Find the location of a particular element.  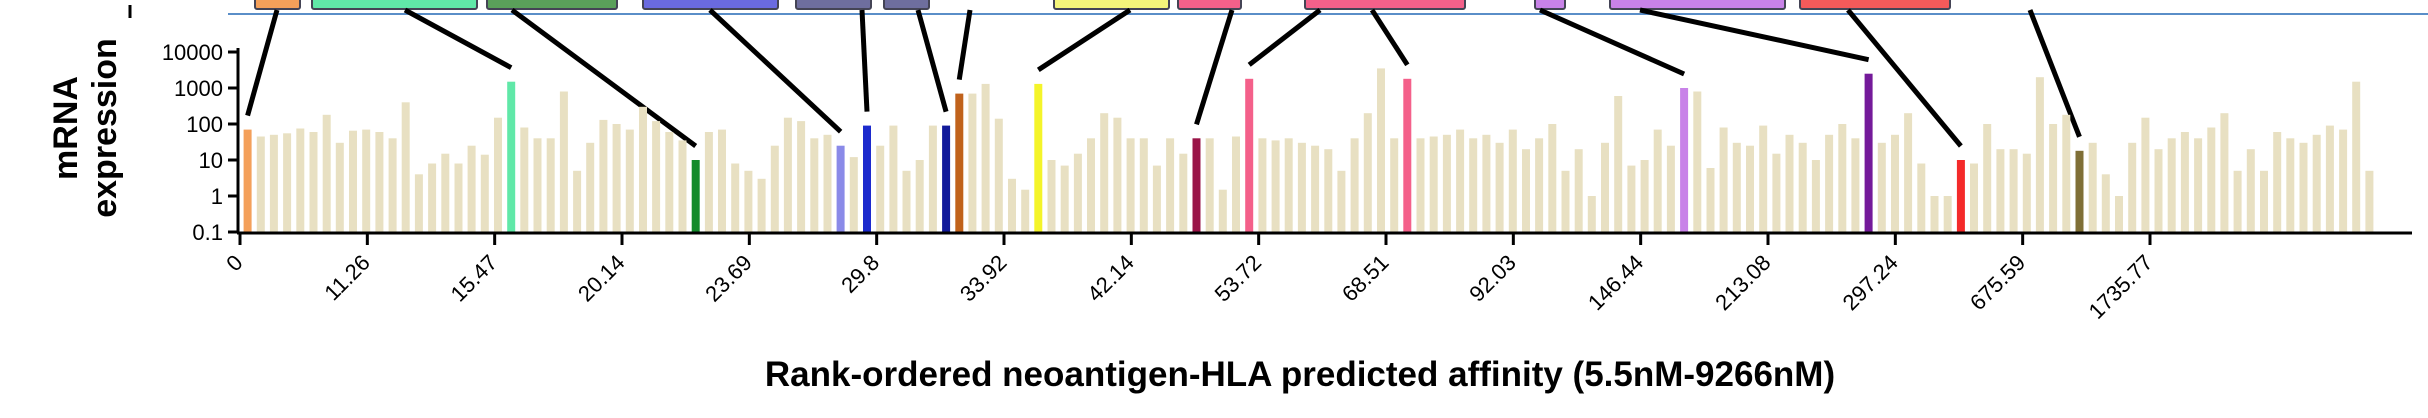

x-tick-label: 0 is located at coordinates (234, 263).